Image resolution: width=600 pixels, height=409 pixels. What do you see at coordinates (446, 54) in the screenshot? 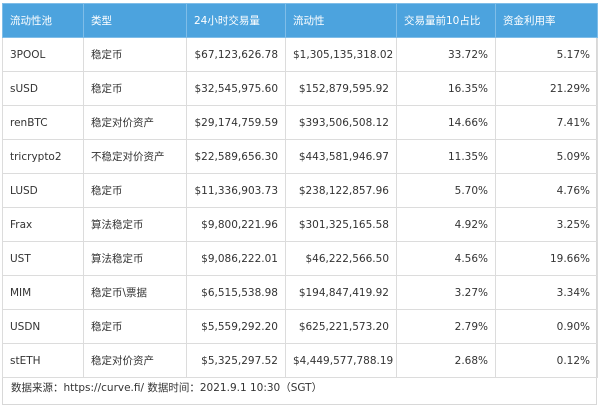
I see `number-cell: 33.72%` at bounding box center [446, 54].